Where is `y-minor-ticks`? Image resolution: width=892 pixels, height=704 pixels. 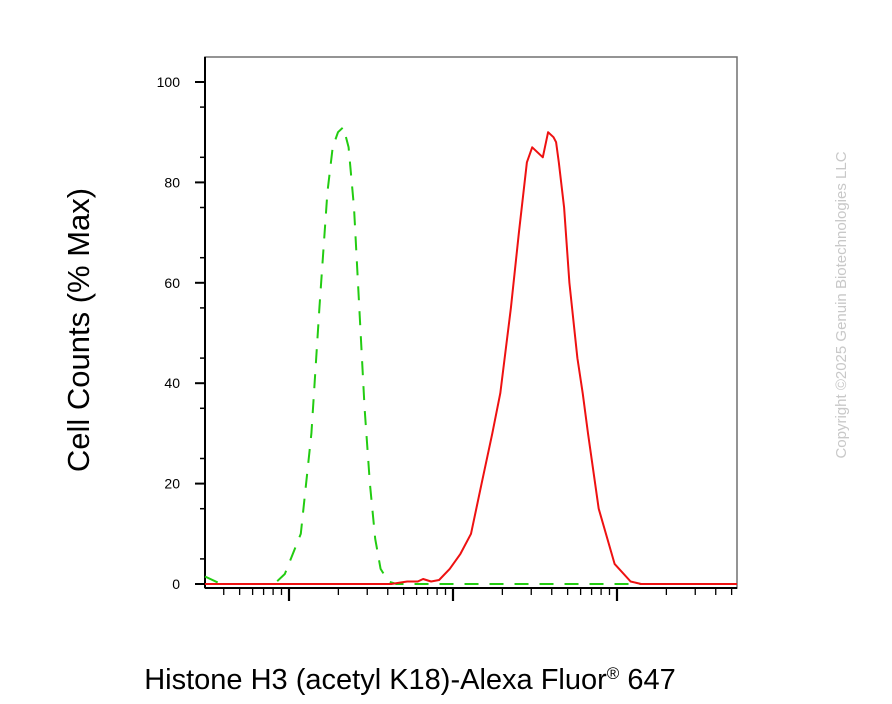
y-minor-ticks is located at coordinates (202, 333).